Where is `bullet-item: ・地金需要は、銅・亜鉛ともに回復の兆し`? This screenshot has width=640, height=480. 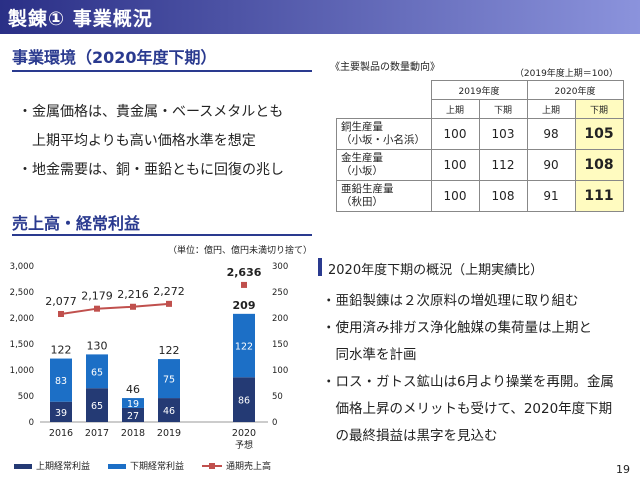 bullet-item: ・地金需要は、銅・亜鉛ともに回復の兆し is located at coordinates (151, 170).